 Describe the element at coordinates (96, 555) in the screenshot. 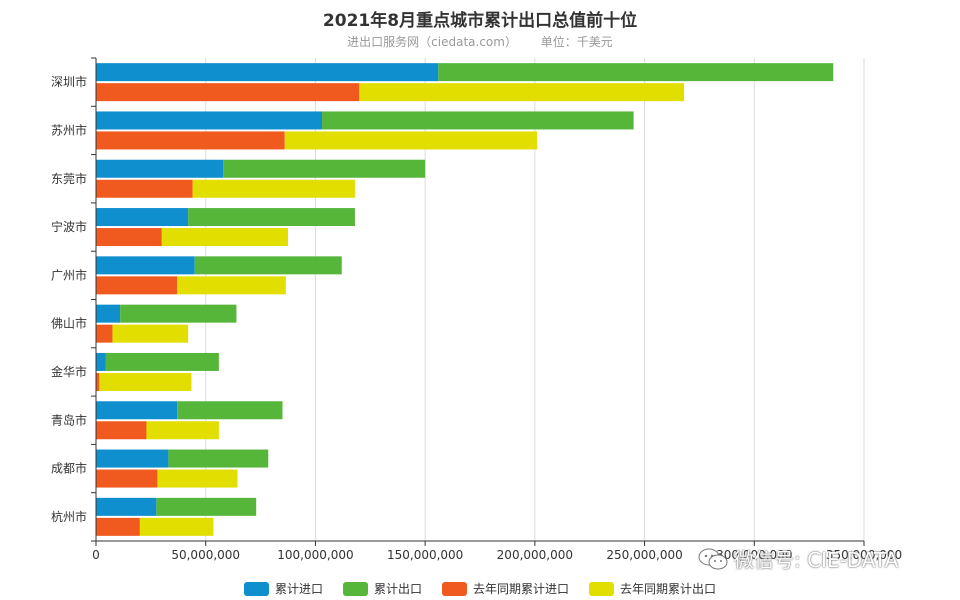

I see `x-tick-label: 0` at that location.